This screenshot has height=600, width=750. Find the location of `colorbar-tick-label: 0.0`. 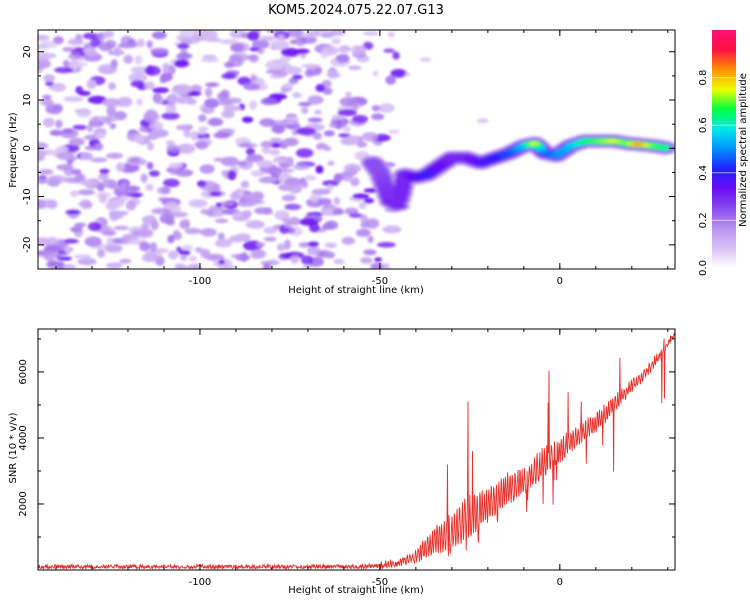

colorbar-tick-label: 0.0 is located at coordinates (703, 268).